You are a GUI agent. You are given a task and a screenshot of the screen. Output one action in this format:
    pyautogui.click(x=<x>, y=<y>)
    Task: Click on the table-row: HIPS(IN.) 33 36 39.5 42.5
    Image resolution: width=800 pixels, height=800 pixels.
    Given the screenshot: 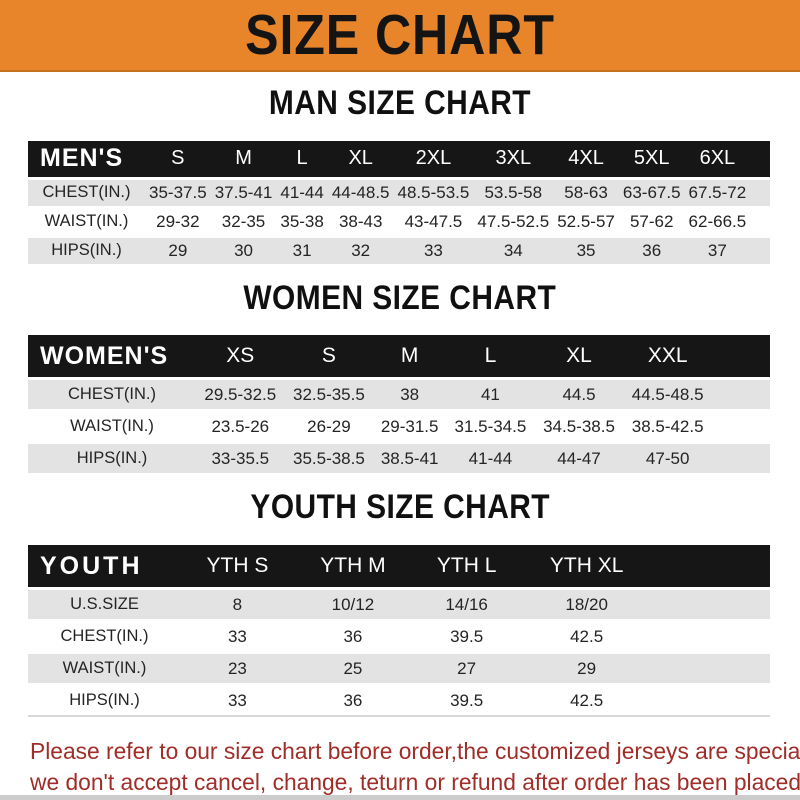 What is the action you would take?
    pyautogui.click(x=399, y=702)
    